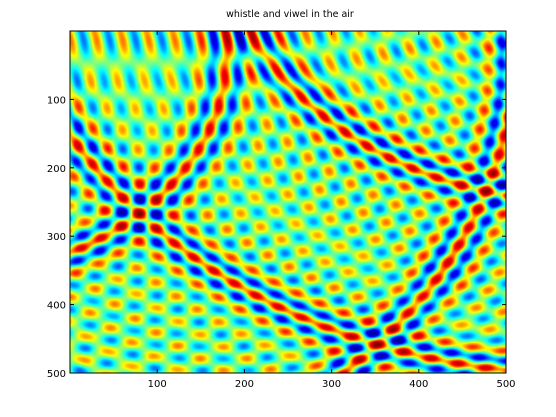 This screenshot has height=417, width=556. What do you see at coordinates (244, 384) in the screenshot?
I see `x-tick-label: 200` at bounding box center [244, 384].